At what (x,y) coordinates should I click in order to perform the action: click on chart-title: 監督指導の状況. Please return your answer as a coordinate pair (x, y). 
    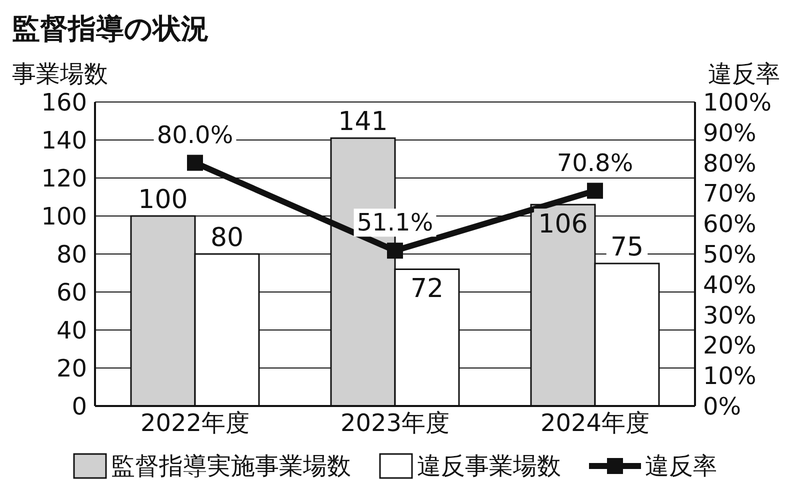
    Looking at the image, I should click on (110, 29).